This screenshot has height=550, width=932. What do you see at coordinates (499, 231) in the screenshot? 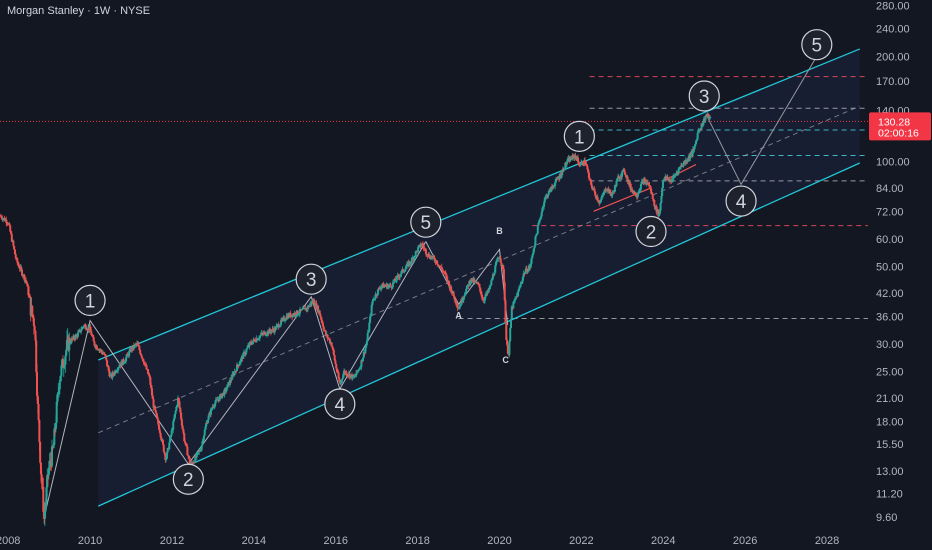
I see `abc-label: B` at bounding box center [499, 231].